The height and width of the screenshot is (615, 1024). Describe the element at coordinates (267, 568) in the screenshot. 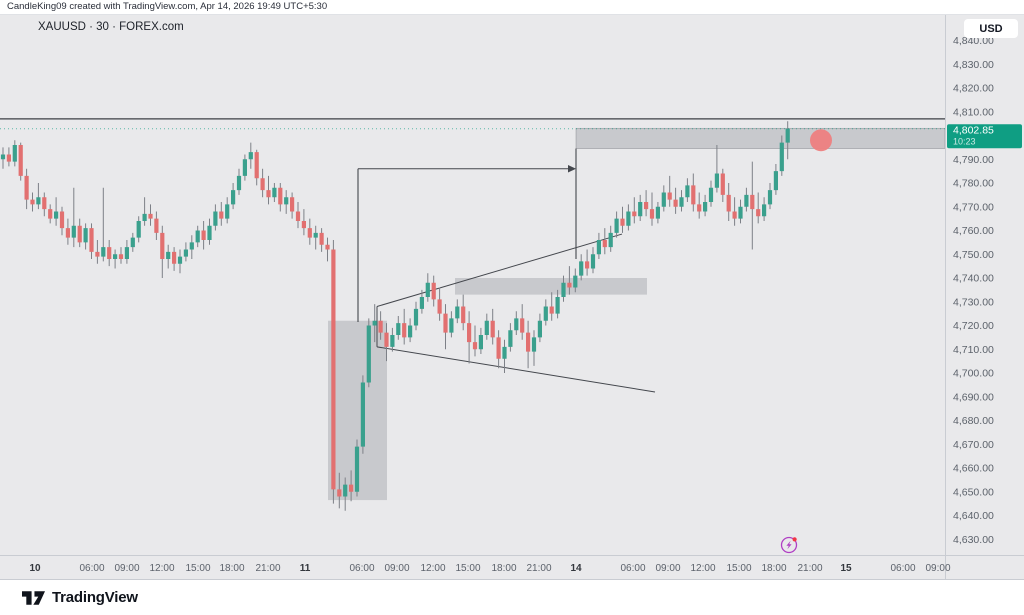

I see `time-tick-label: 21:00` at that location.